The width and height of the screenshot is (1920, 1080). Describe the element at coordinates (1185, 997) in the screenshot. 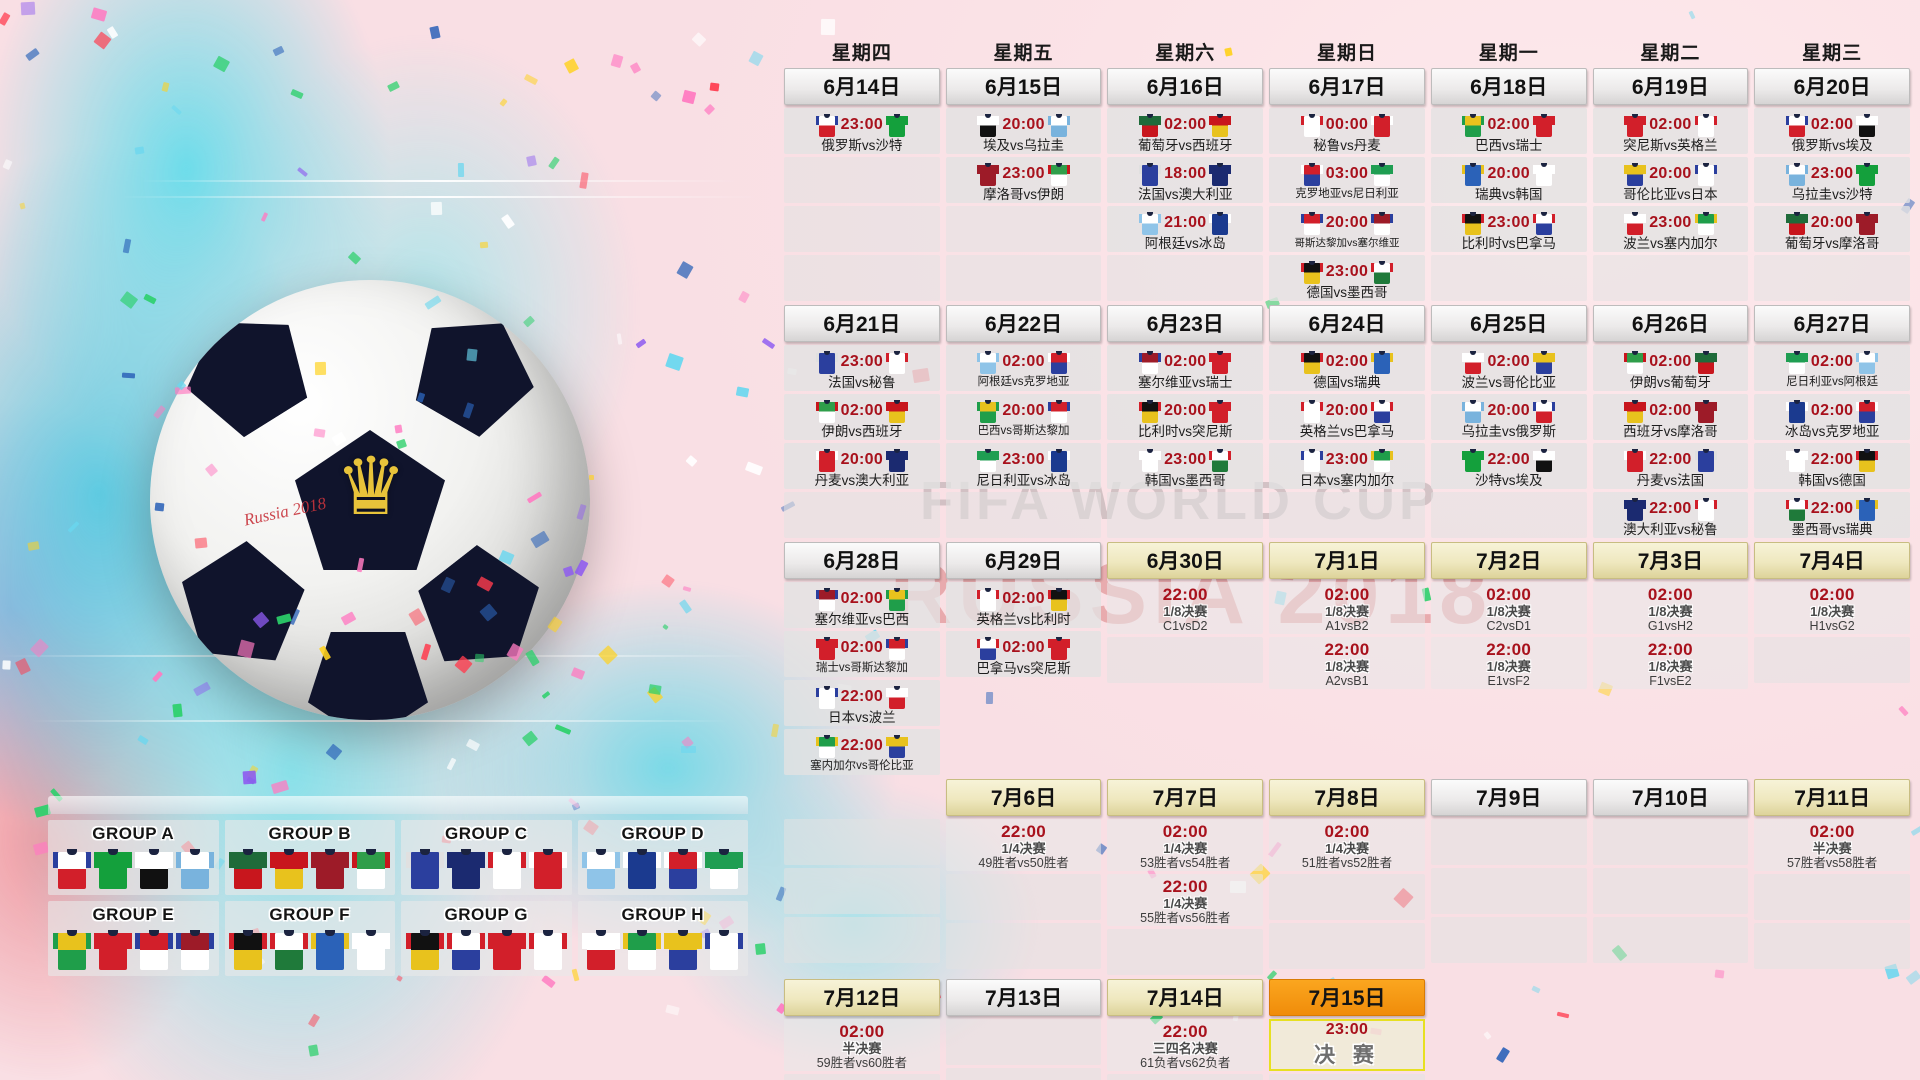

I see `date-header: 7月14日` at that location.